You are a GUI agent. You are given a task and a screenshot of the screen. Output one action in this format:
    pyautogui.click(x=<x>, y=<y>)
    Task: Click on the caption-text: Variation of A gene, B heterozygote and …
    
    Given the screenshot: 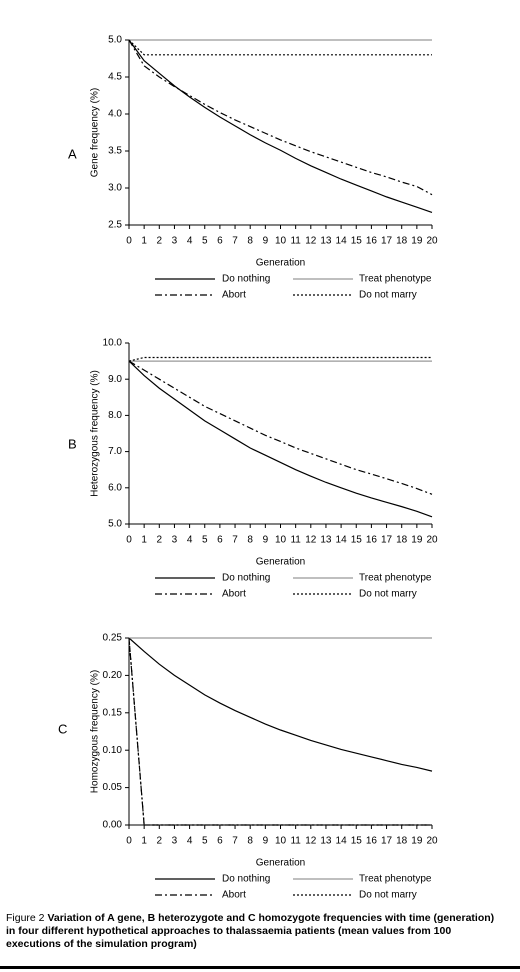 What is the action you would take?
    pyautogui.click(x=250, y=931)
    